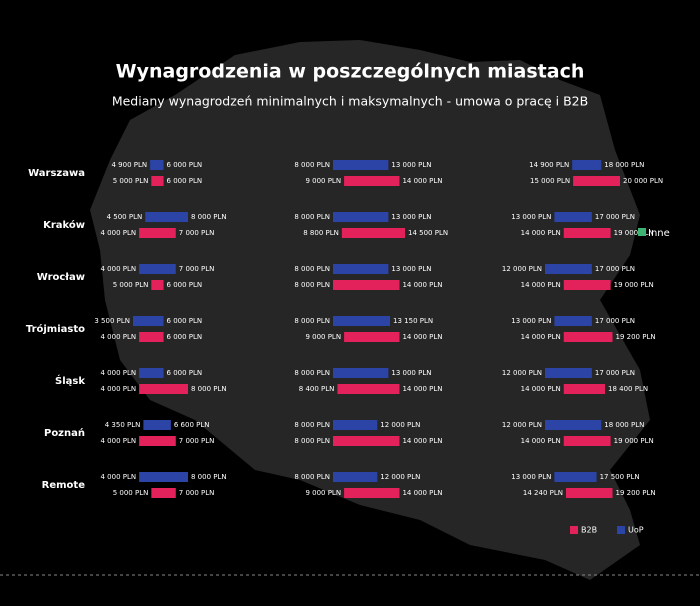  I want to click on max-label: 14 500 PLN, so click(428, 233).